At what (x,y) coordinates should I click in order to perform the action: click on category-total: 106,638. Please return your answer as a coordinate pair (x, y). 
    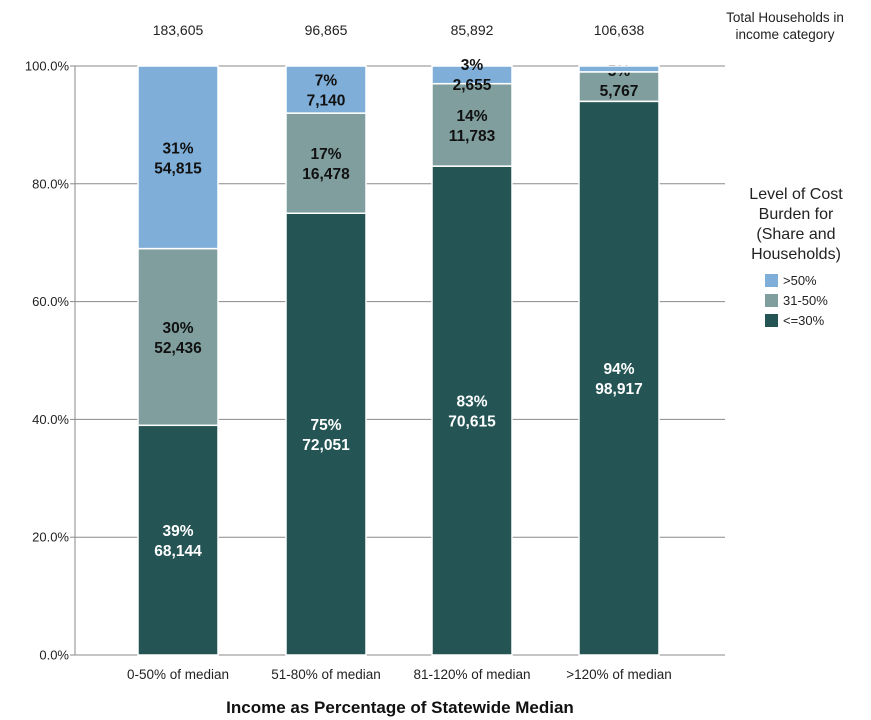
    Looking at the image, I should click on (619, 30).